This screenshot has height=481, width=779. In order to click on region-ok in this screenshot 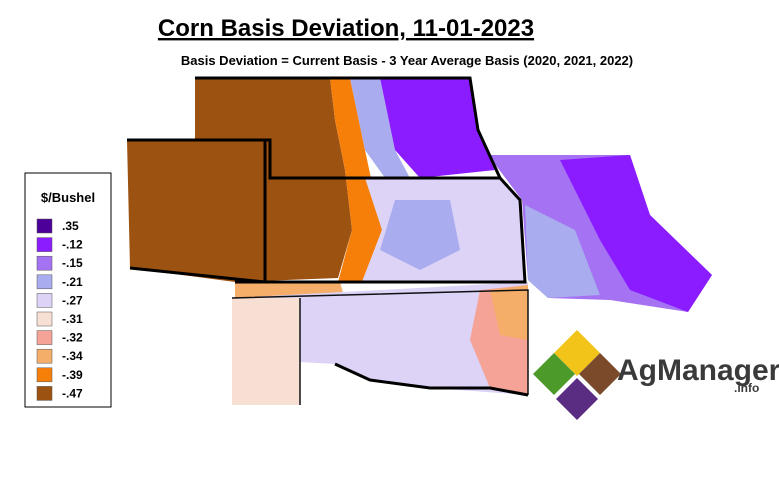, I will do `click(380, 343)`.